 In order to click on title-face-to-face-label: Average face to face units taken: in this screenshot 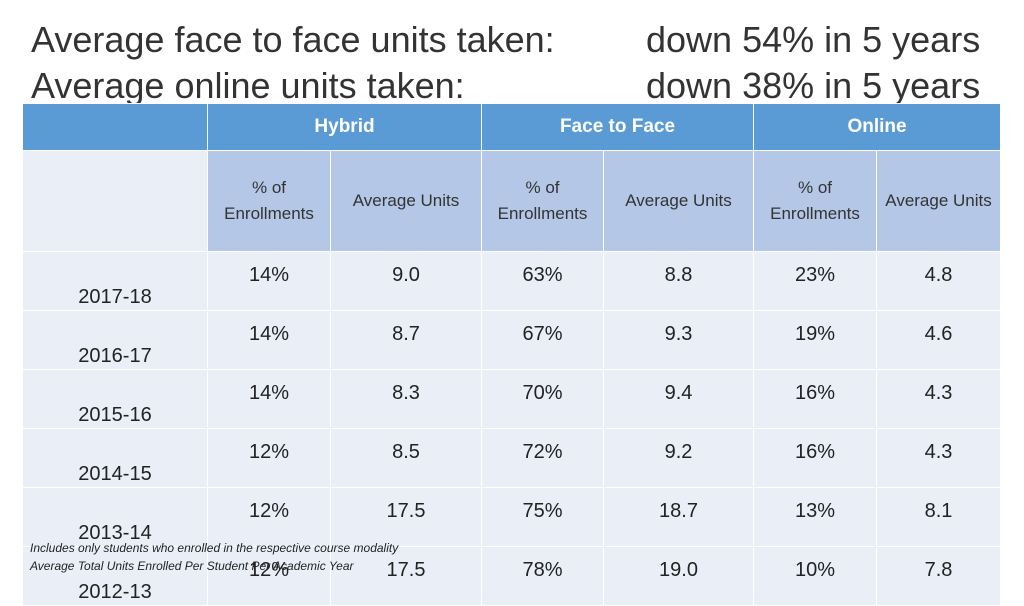, I will do `click(293, 39)`.